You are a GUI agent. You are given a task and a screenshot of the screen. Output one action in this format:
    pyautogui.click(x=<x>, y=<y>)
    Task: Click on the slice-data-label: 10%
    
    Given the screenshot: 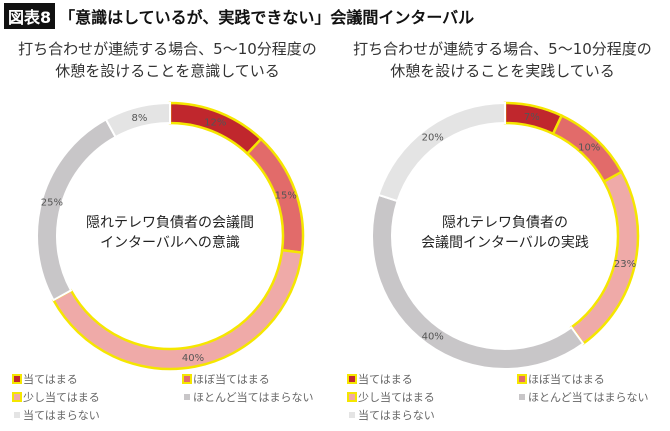 What is the action you would take?
    pyautogui.click(x=589, y=147)
    